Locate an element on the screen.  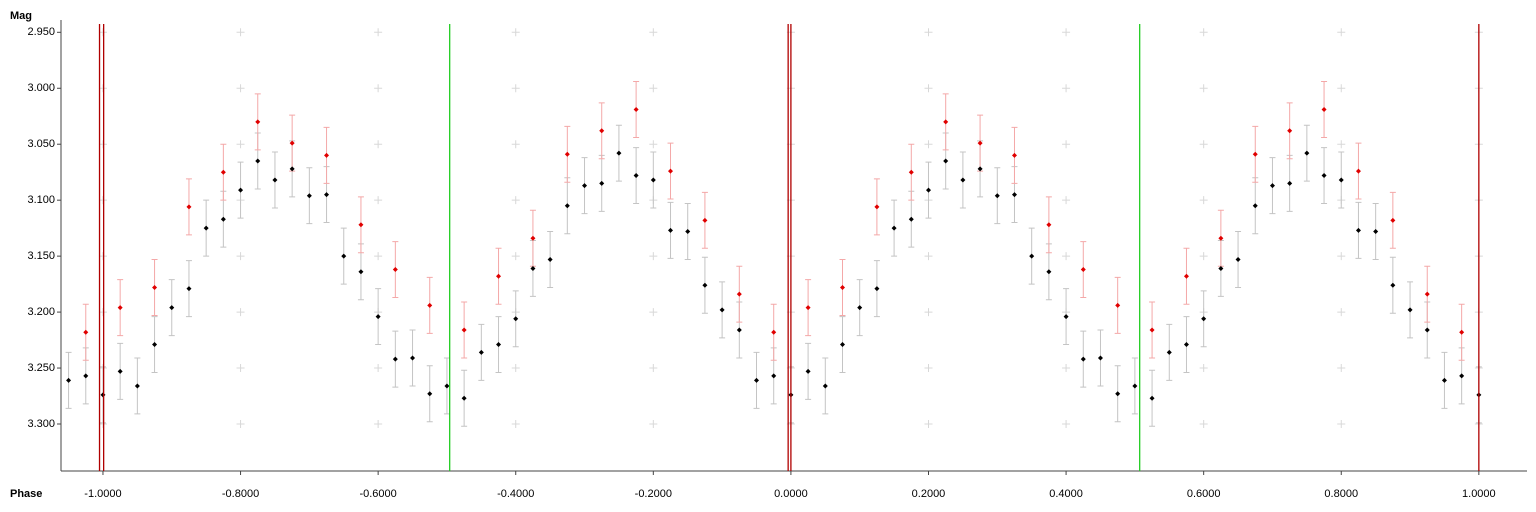
x-tick-label: -0.6000 is located at coordinates (377, 494).